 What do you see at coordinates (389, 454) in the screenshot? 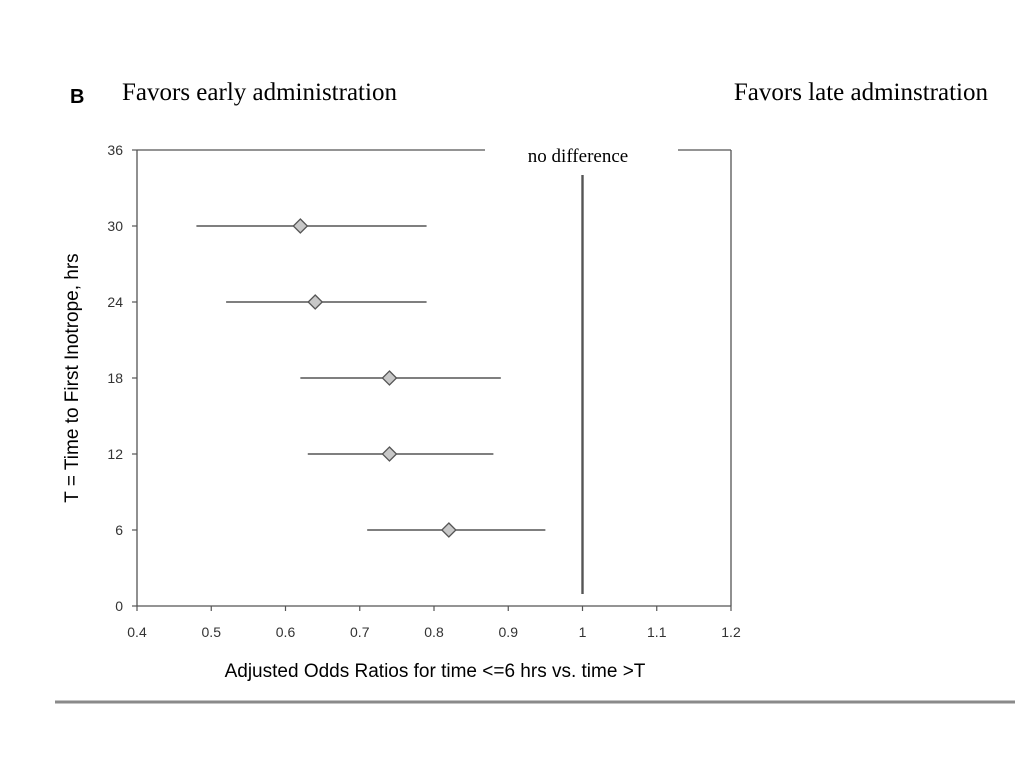
I see `odds-ratio-marker-t12` at bounding box center [389, 454].